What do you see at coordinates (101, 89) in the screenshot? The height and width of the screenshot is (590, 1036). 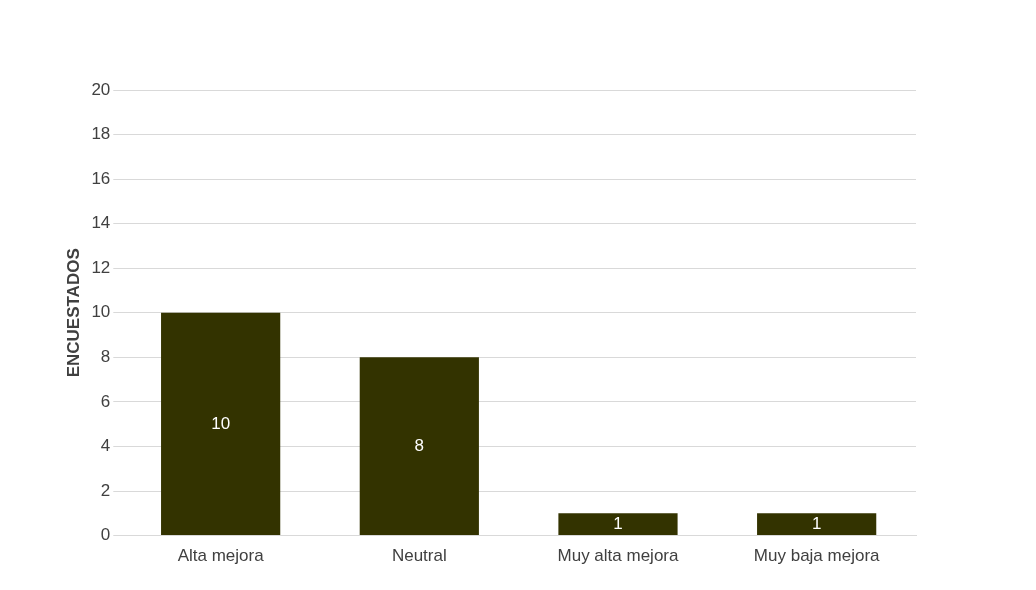 I see `y-tick-label: 20` at bounding box center [101, 89].